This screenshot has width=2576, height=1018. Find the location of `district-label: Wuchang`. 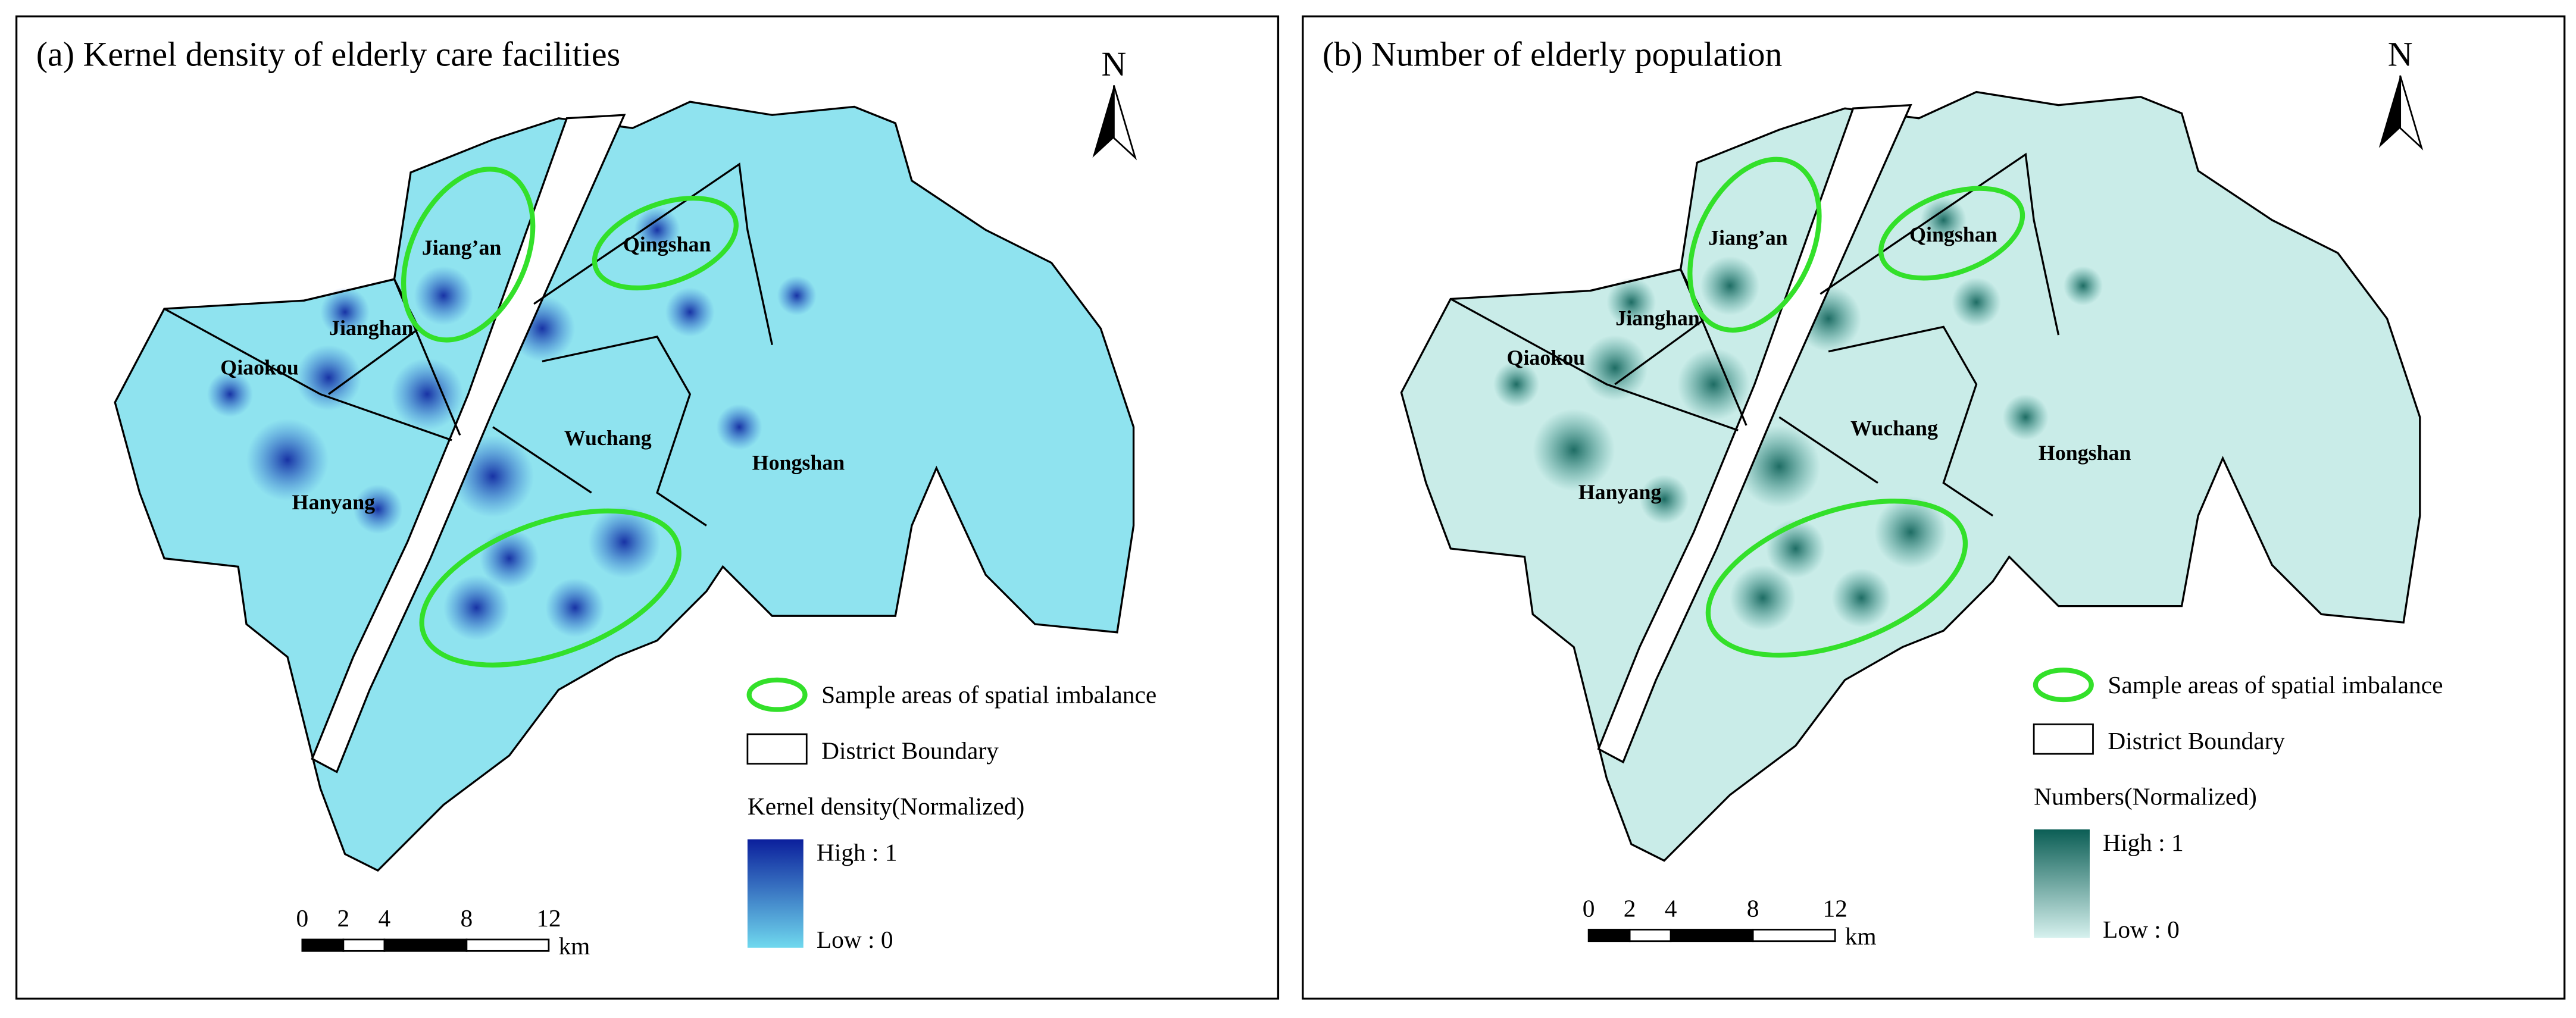

district-label: Wuchang is located at coordinates (1894, 428).